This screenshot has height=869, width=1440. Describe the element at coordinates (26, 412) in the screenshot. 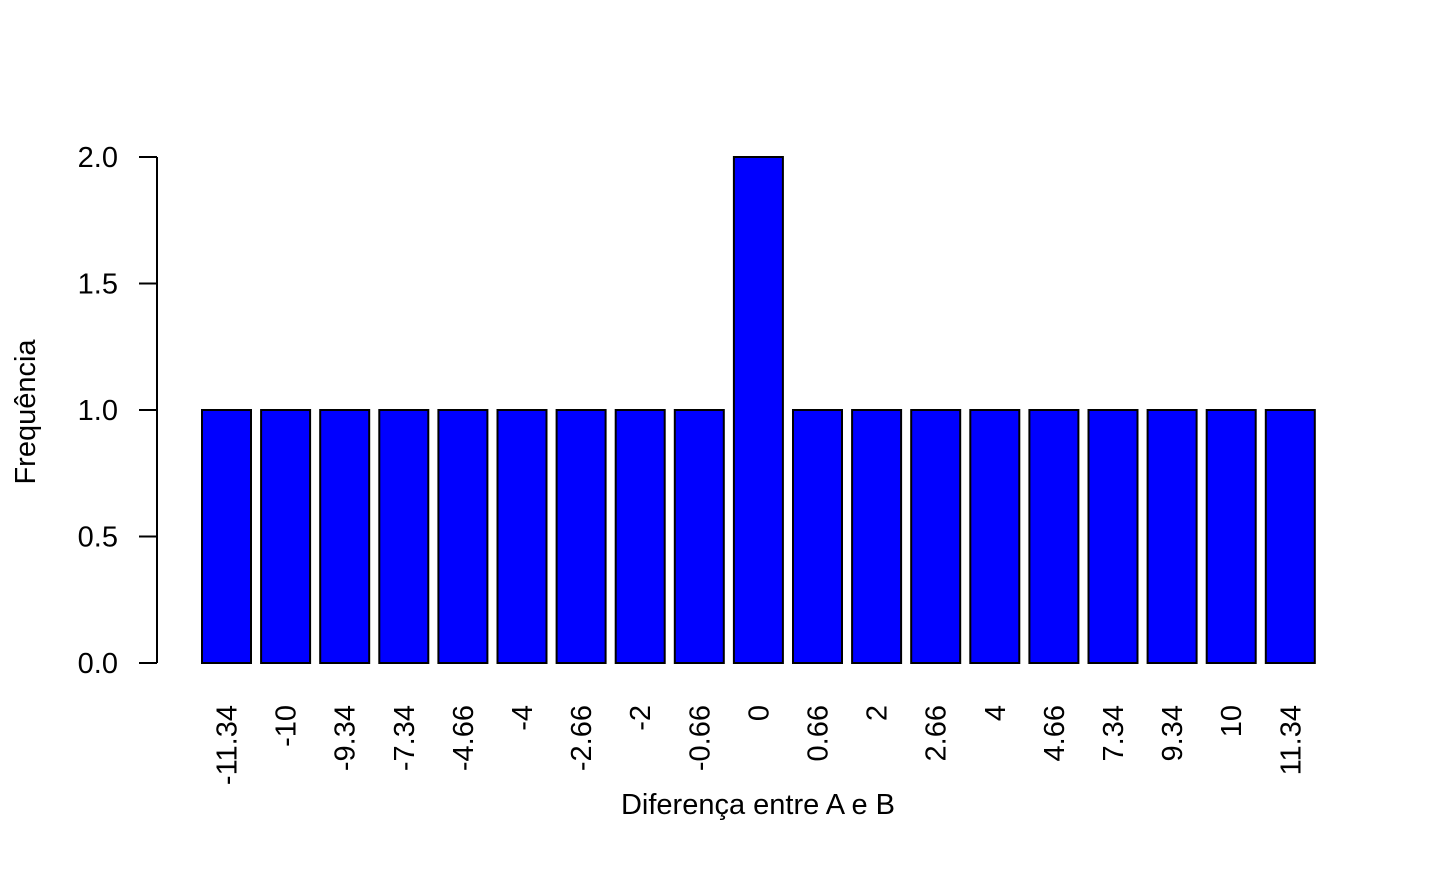

I see `y-axis-title: Frequência` at that location.